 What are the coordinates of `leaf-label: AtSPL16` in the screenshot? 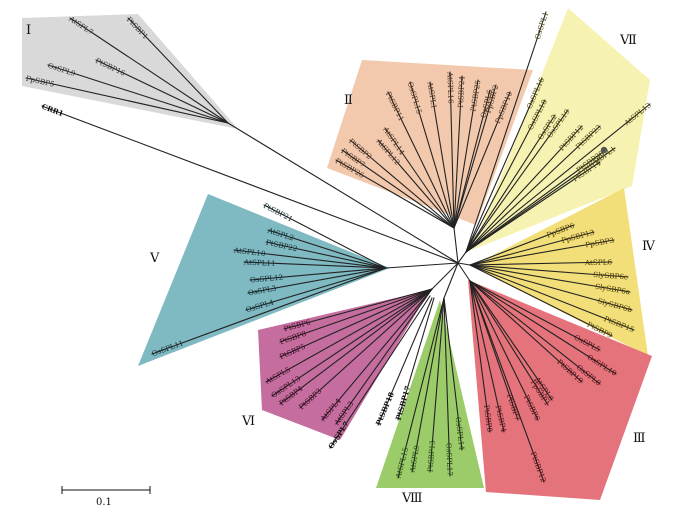 It's located at (450, 87).